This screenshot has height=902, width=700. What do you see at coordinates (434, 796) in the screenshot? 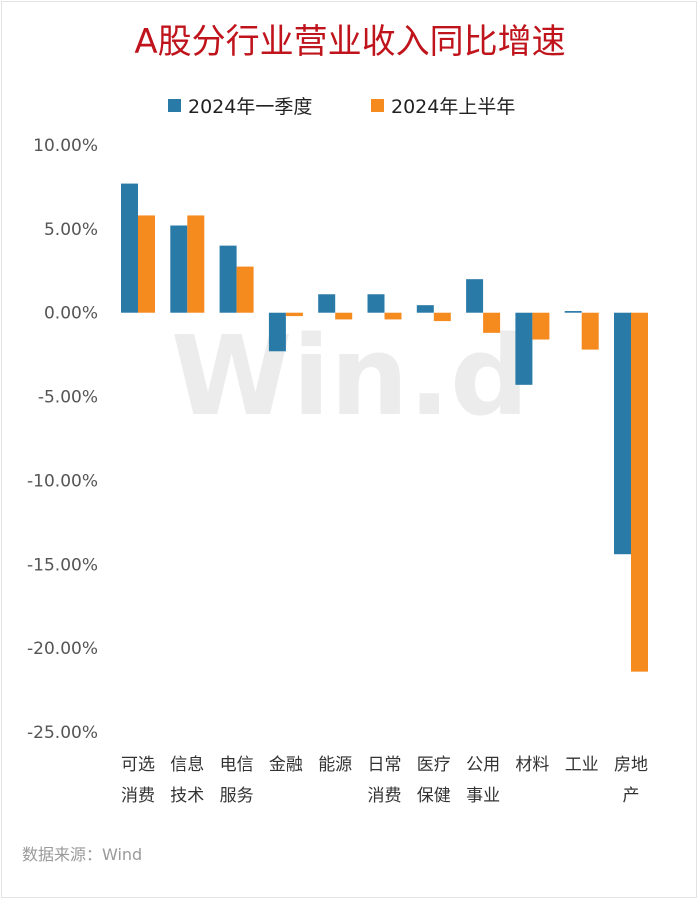
I see `x-category-label-line: 保健` at bounding box center [434, 796].